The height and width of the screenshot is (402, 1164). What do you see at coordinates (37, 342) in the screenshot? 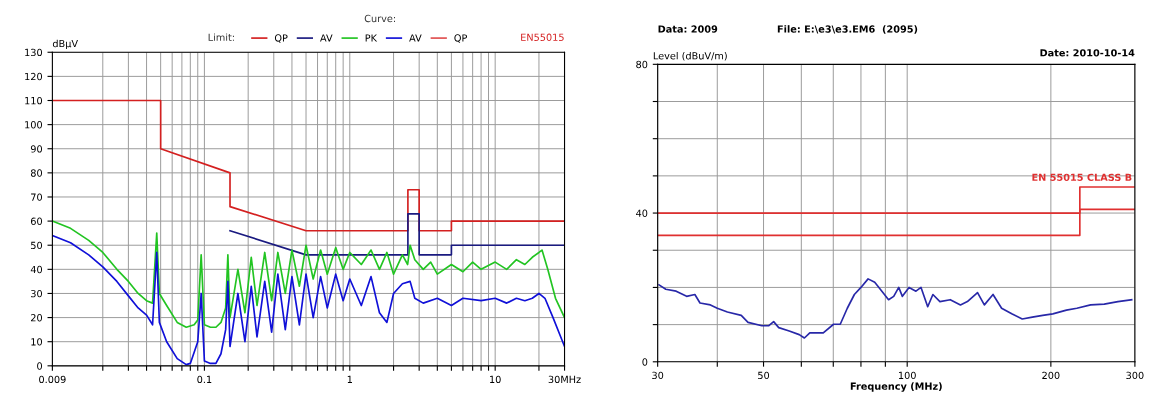
I see `y-tick-label: 10` at bounding box center [37, 342].